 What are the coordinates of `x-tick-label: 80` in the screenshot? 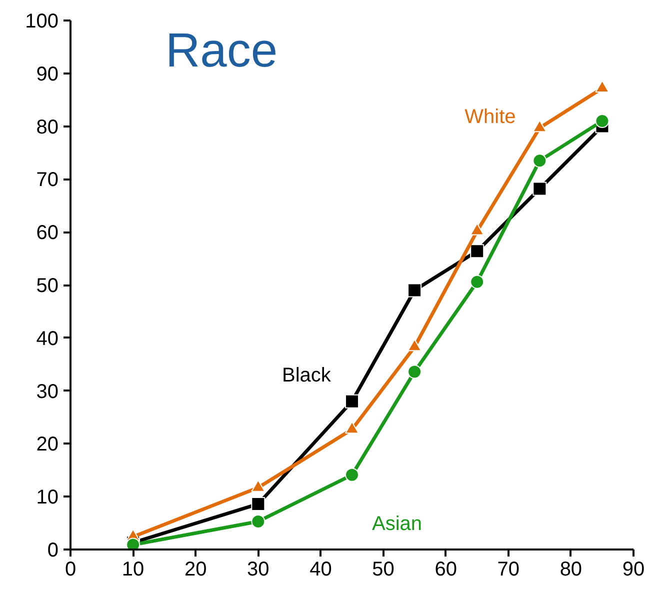 It's located at (571, 569).